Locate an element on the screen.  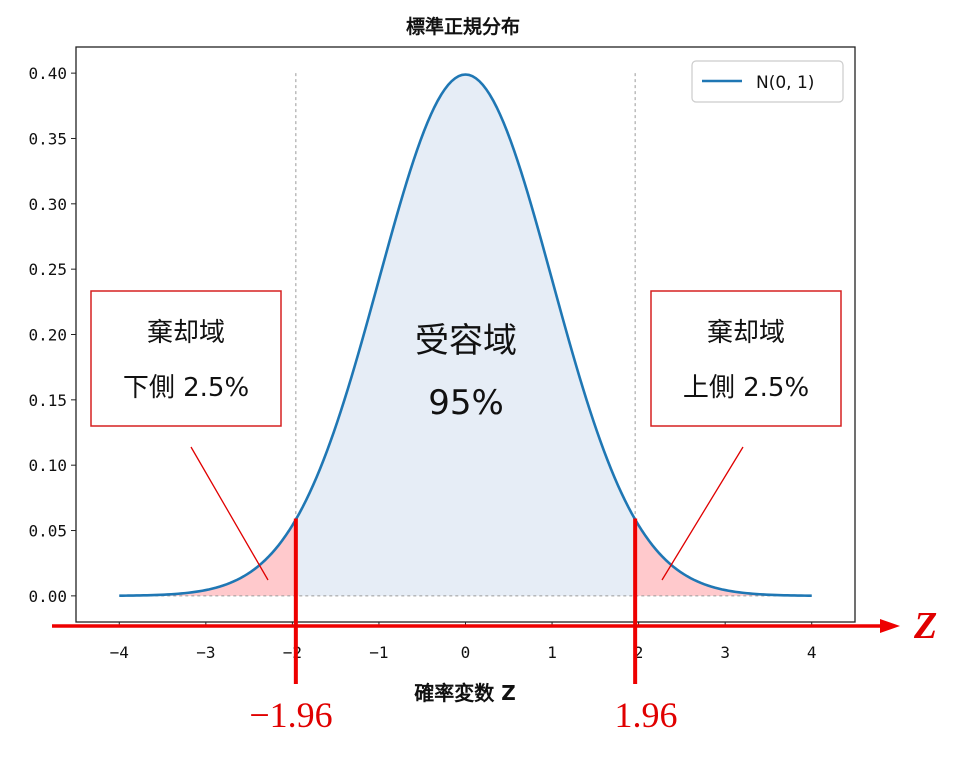
rejection-region-lower is located at coordinates (207, 557).